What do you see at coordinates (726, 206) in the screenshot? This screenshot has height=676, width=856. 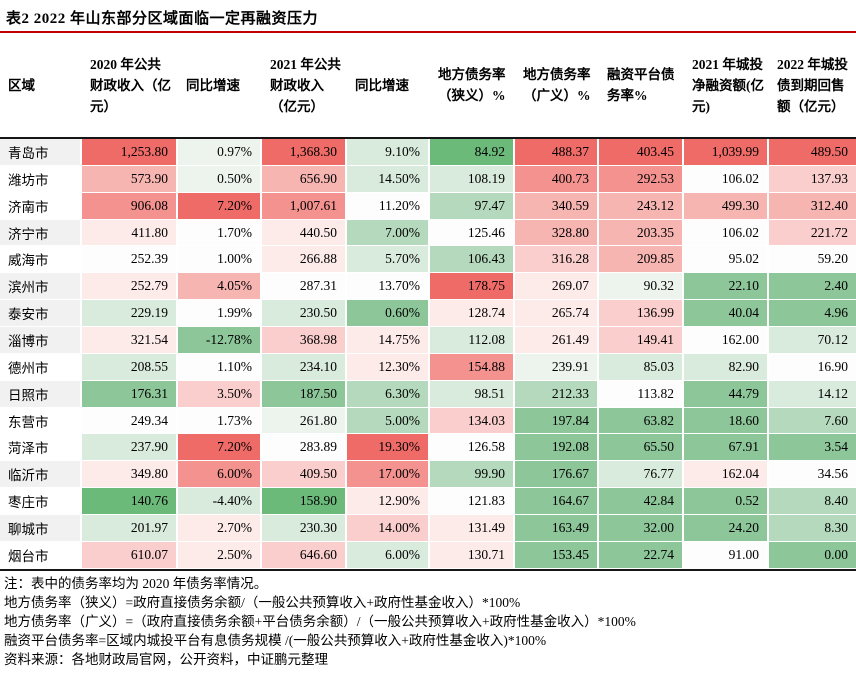 I see `data-cell: 499.30` at bounding box center [726, 206].